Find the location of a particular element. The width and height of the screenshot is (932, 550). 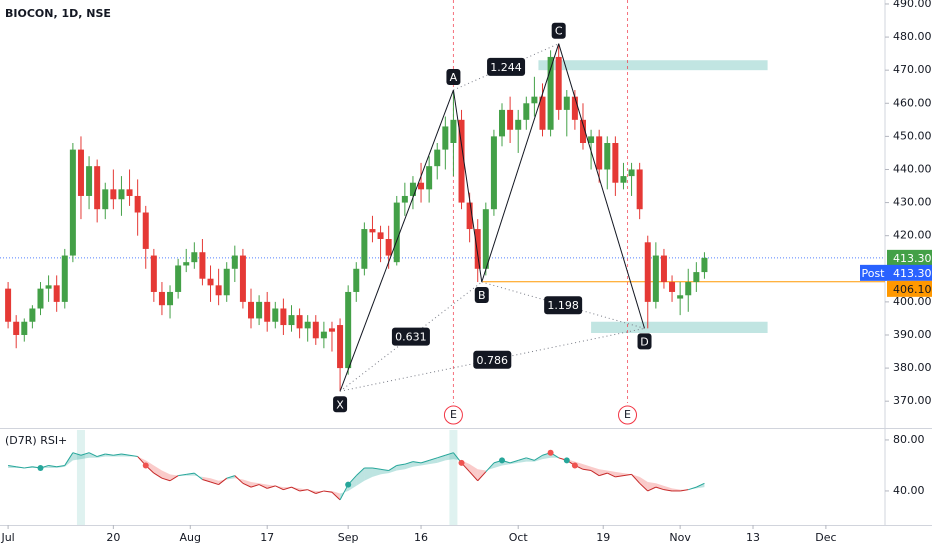

x-tick-label: 13 is located at coordinates (753, 537).